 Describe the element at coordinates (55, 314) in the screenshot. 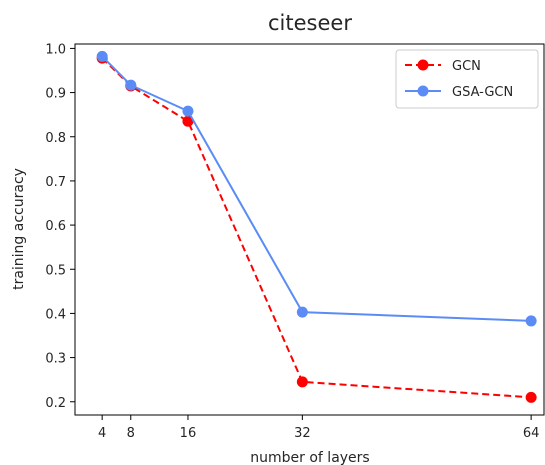

I see `y-tick-label: 0.4` at that location.